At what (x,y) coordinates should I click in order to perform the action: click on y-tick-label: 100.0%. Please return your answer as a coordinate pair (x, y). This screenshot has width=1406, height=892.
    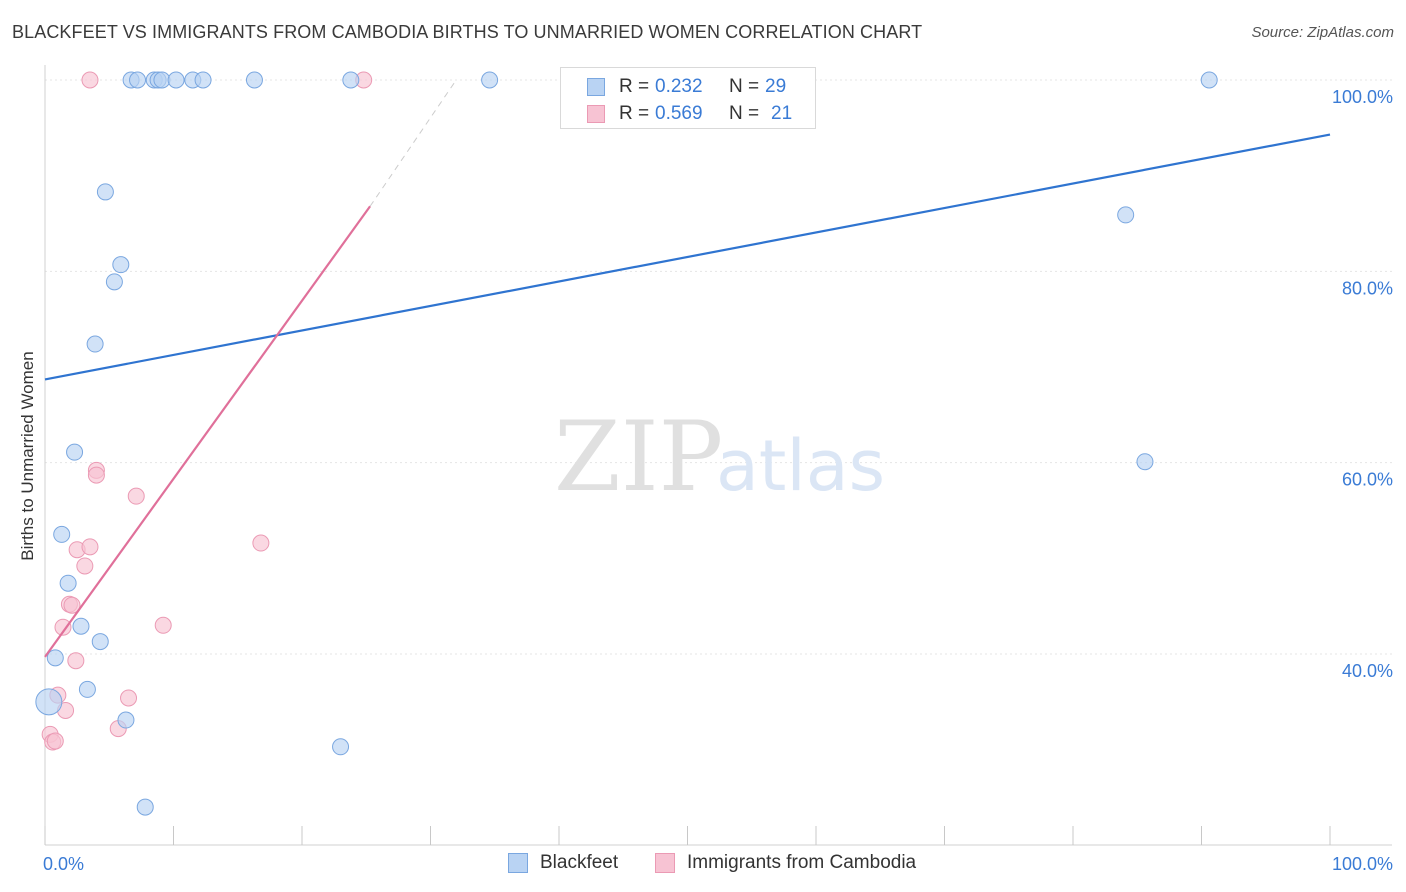
    Looking at the image, I should click on (1362, 97).